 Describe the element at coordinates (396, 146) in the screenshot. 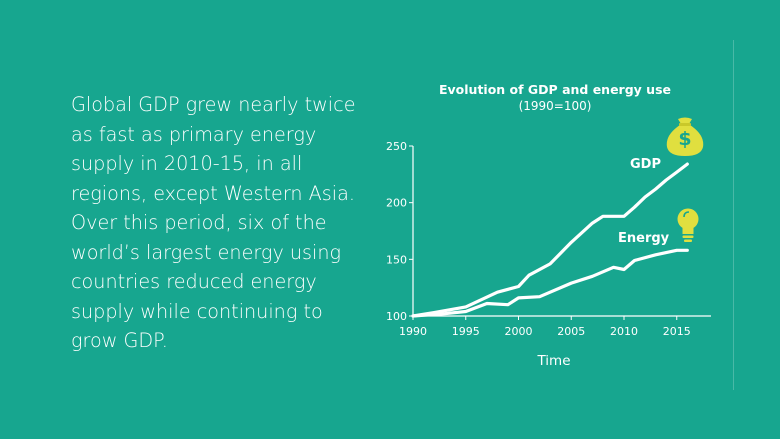

I see `y-tick-label: 250` at that location.